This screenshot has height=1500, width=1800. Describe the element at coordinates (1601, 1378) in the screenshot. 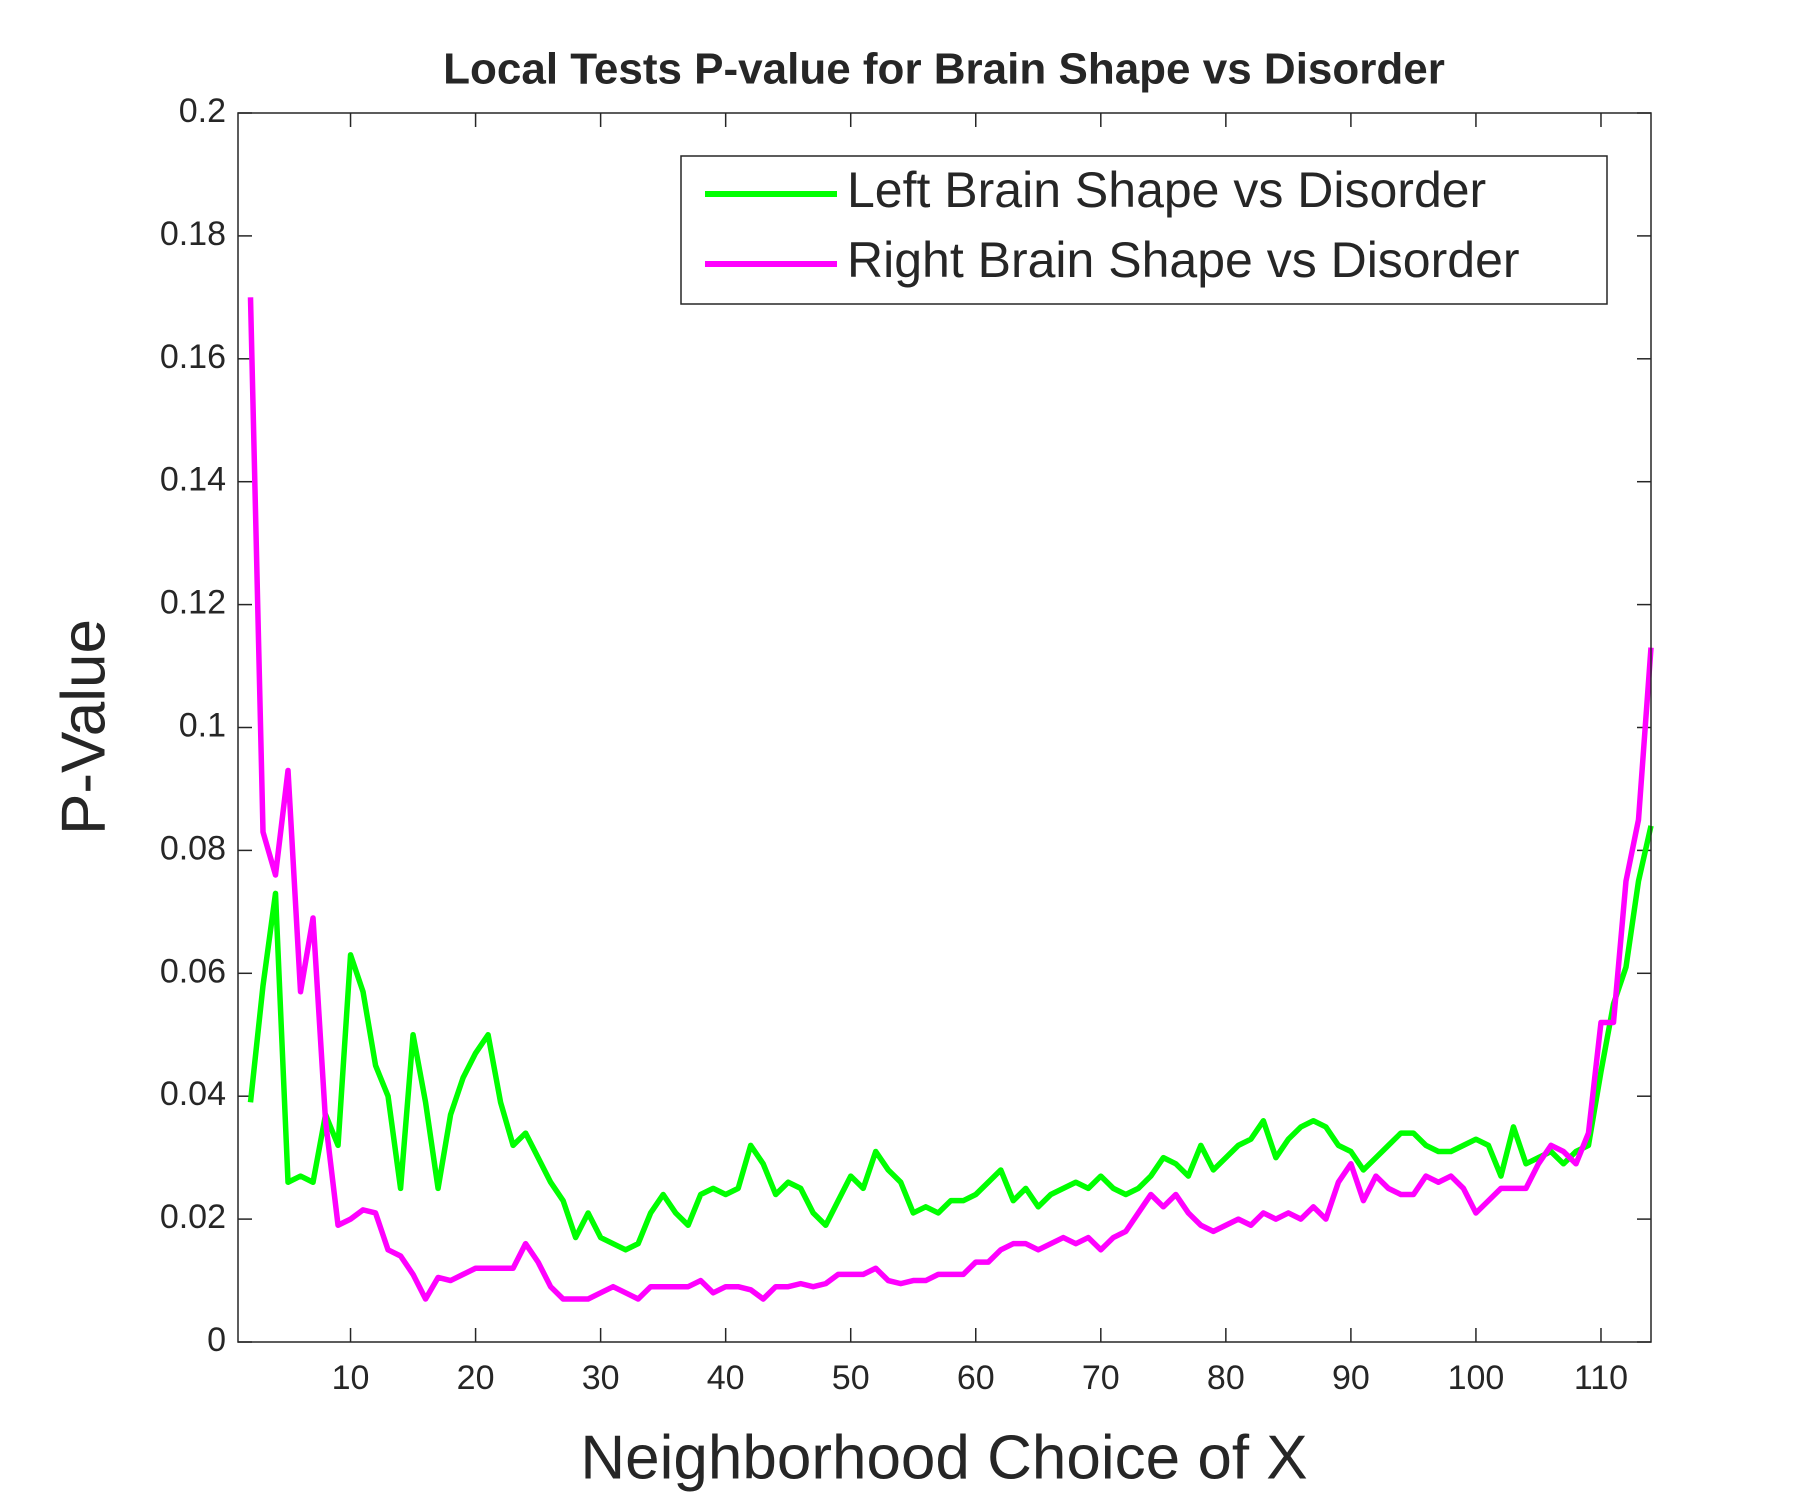

I see `x-tick-label: 110` at that location.